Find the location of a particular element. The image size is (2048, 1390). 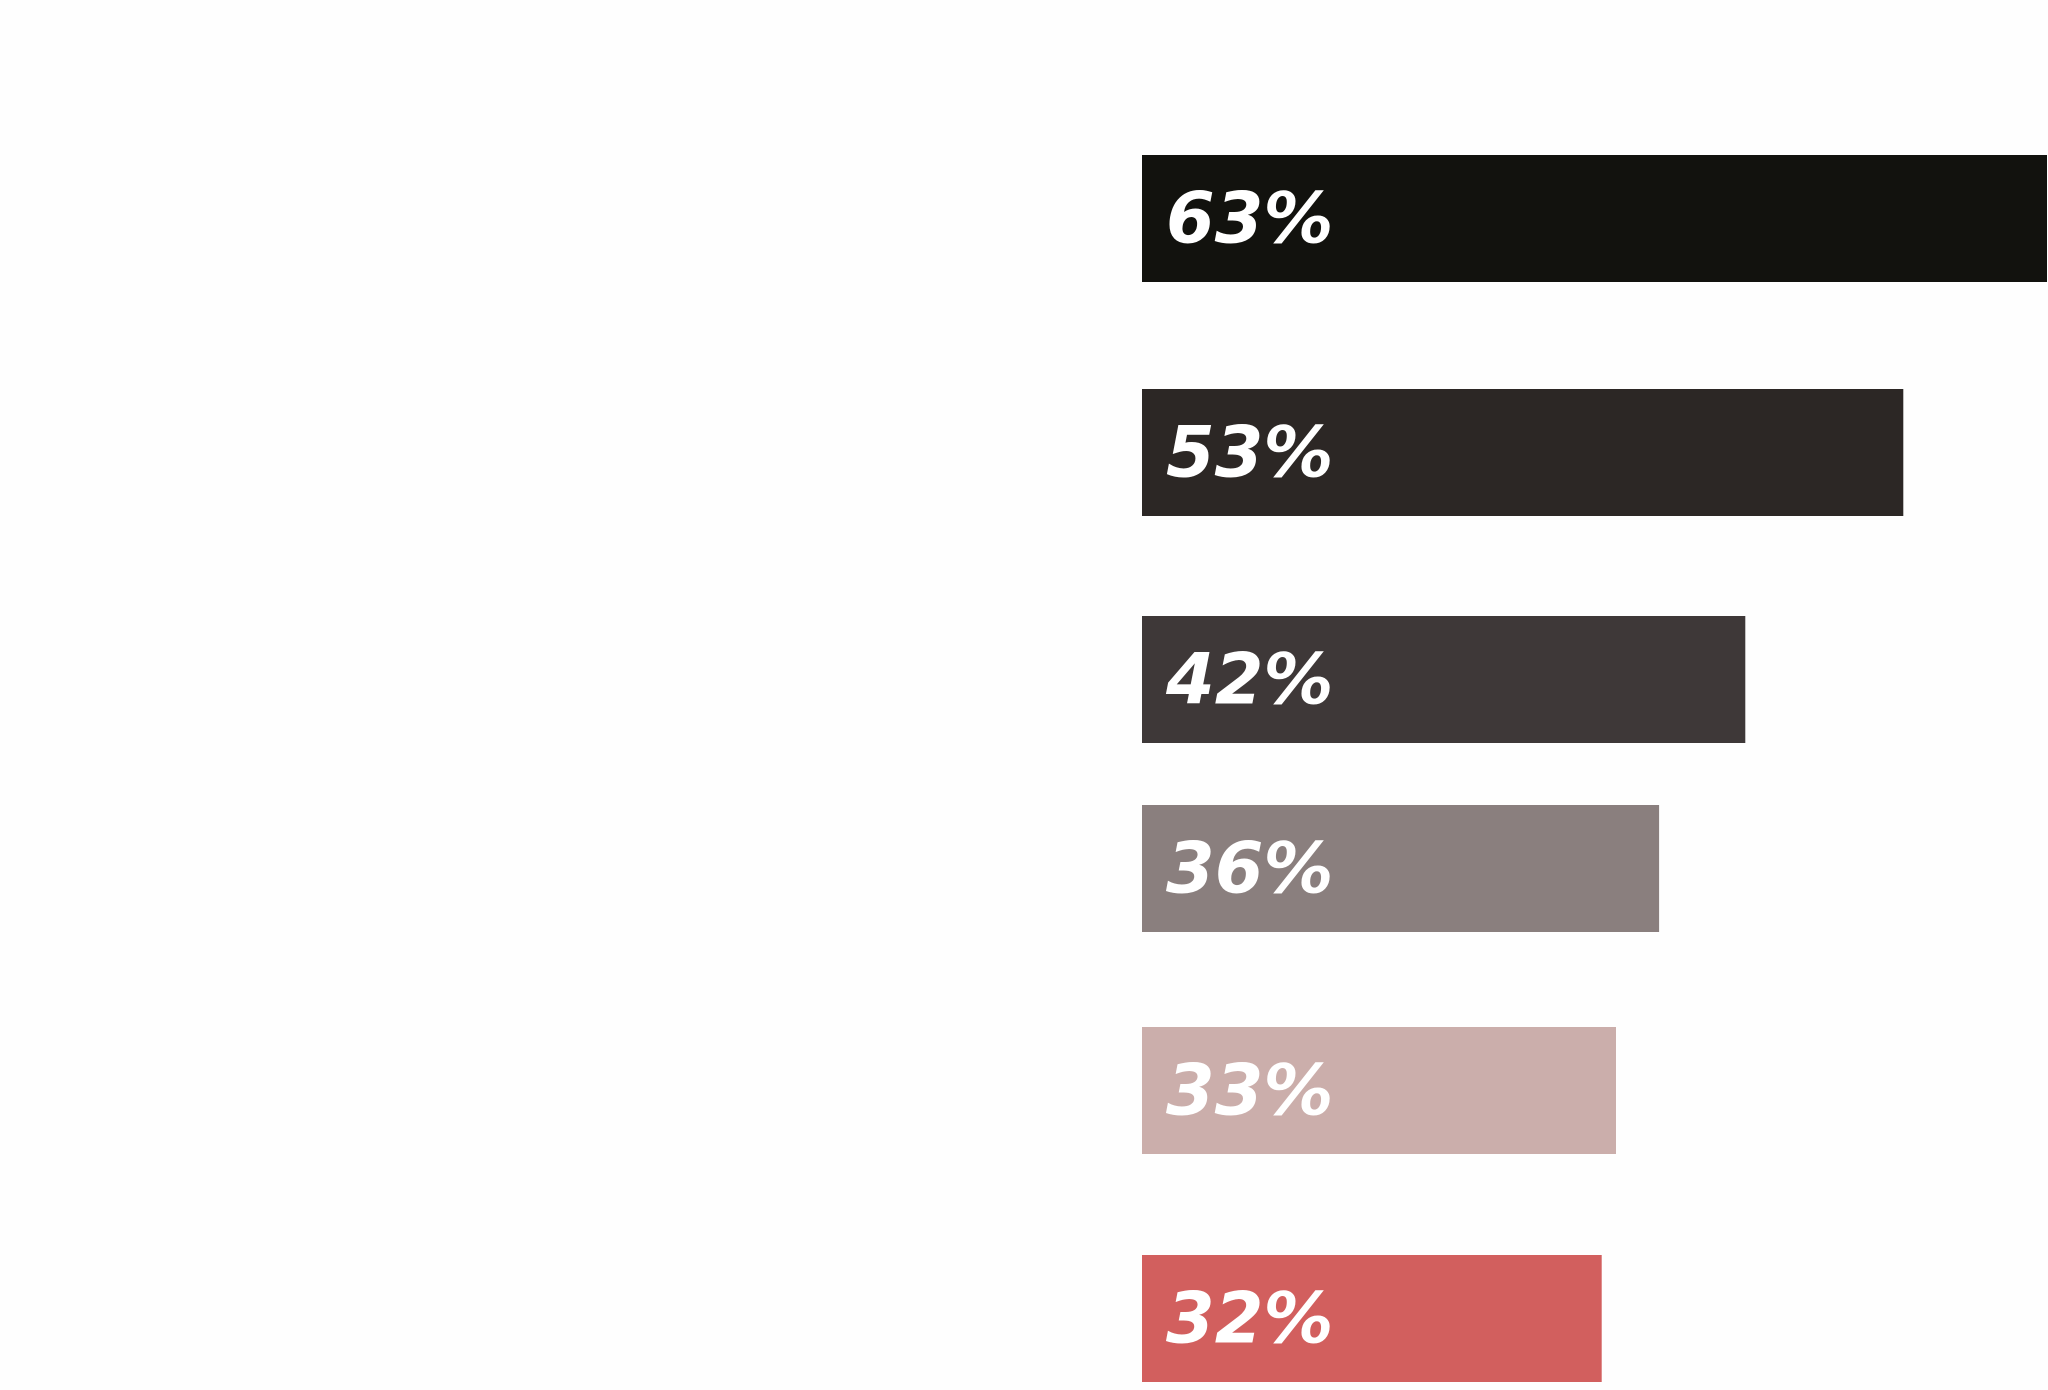

bar-value-label-2: 53% is located at coordinates (1250, 453).